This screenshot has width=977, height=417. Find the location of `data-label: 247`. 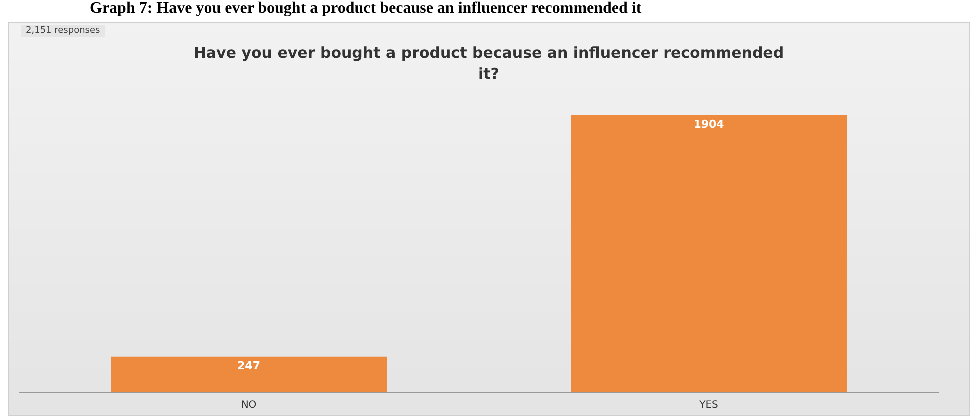

data-label: 247 is located at coordinates (249, 366).